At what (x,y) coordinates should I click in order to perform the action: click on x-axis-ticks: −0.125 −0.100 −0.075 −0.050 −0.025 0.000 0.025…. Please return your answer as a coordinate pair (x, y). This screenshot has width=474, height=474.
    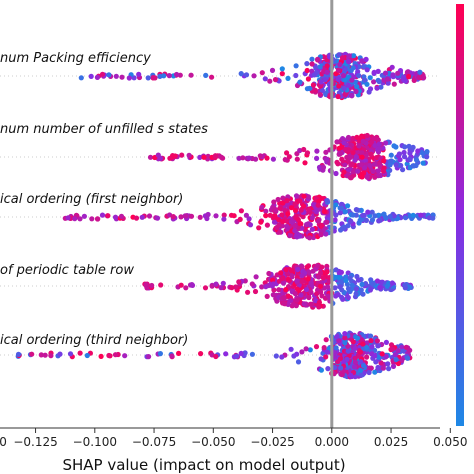
    Looking at the image, I should click on (233, 438).